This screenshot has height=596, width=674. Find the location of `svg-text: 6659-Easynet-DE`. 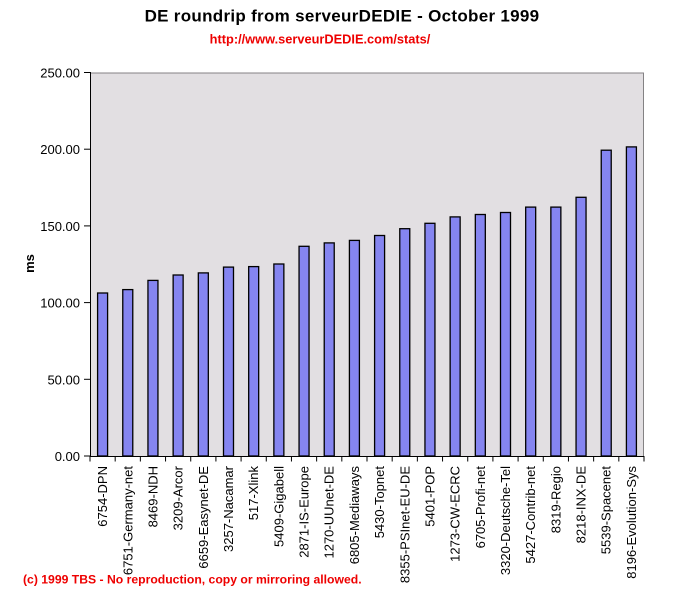

svg-text: 6659-Easynet-DE is located at coordinates (203, 517).